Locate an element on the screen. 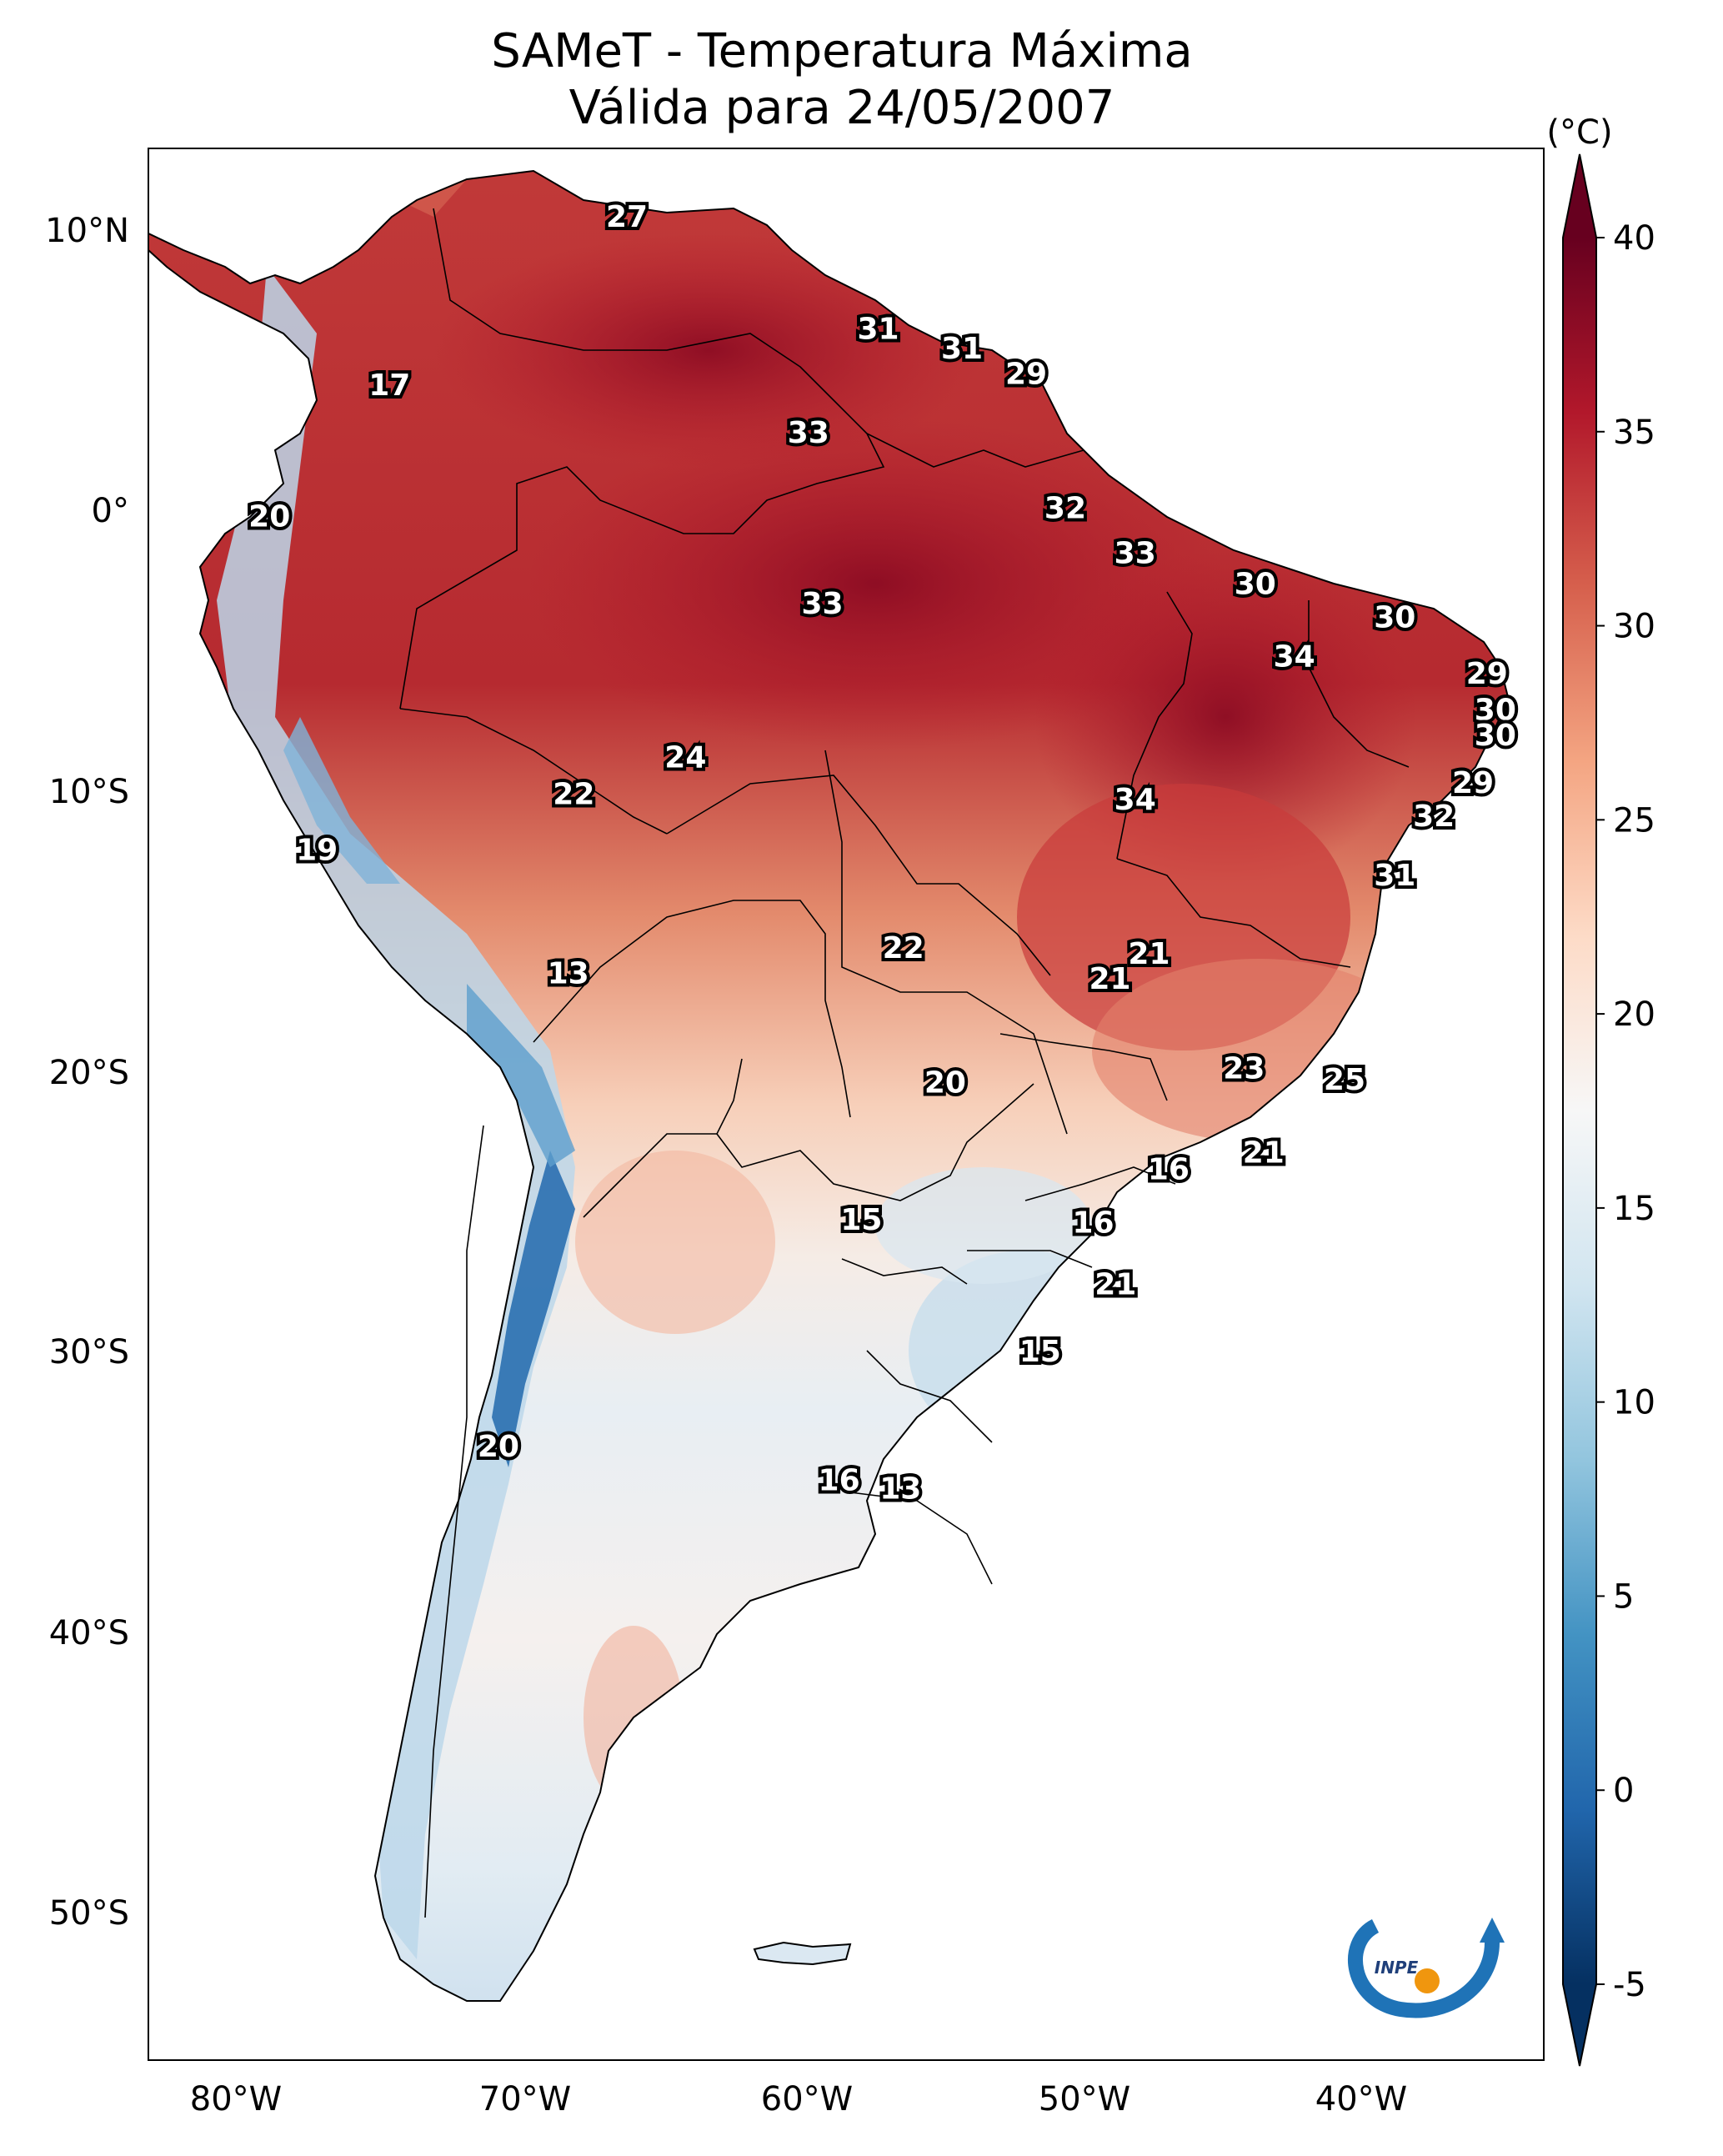 The height and width of the screenshot is (2156, 1723). colorbar-tick-label: 10 is located at coordinates (1634, 1403).